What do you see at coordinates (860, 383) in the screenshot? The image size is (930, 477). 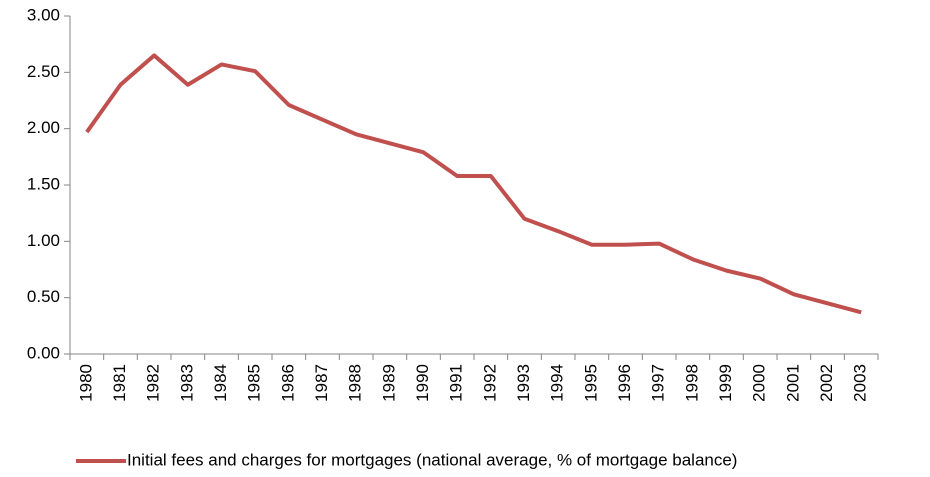 I see `x-tick-label: 2003` at bounding box center [860, 383].